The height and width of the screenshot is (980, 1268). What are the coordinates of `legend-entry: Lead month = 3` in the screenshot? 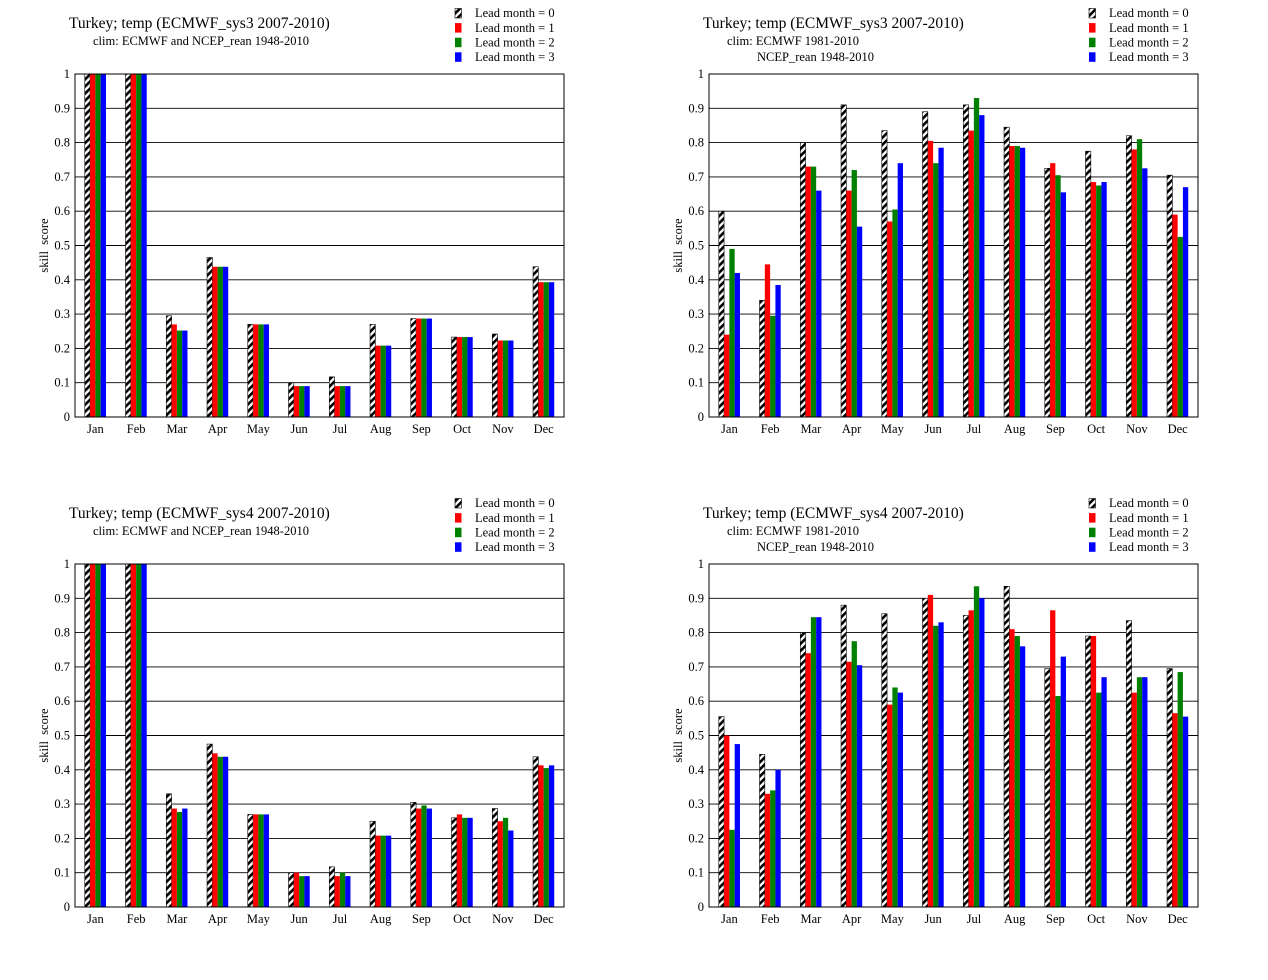 It's located at (515, 547).